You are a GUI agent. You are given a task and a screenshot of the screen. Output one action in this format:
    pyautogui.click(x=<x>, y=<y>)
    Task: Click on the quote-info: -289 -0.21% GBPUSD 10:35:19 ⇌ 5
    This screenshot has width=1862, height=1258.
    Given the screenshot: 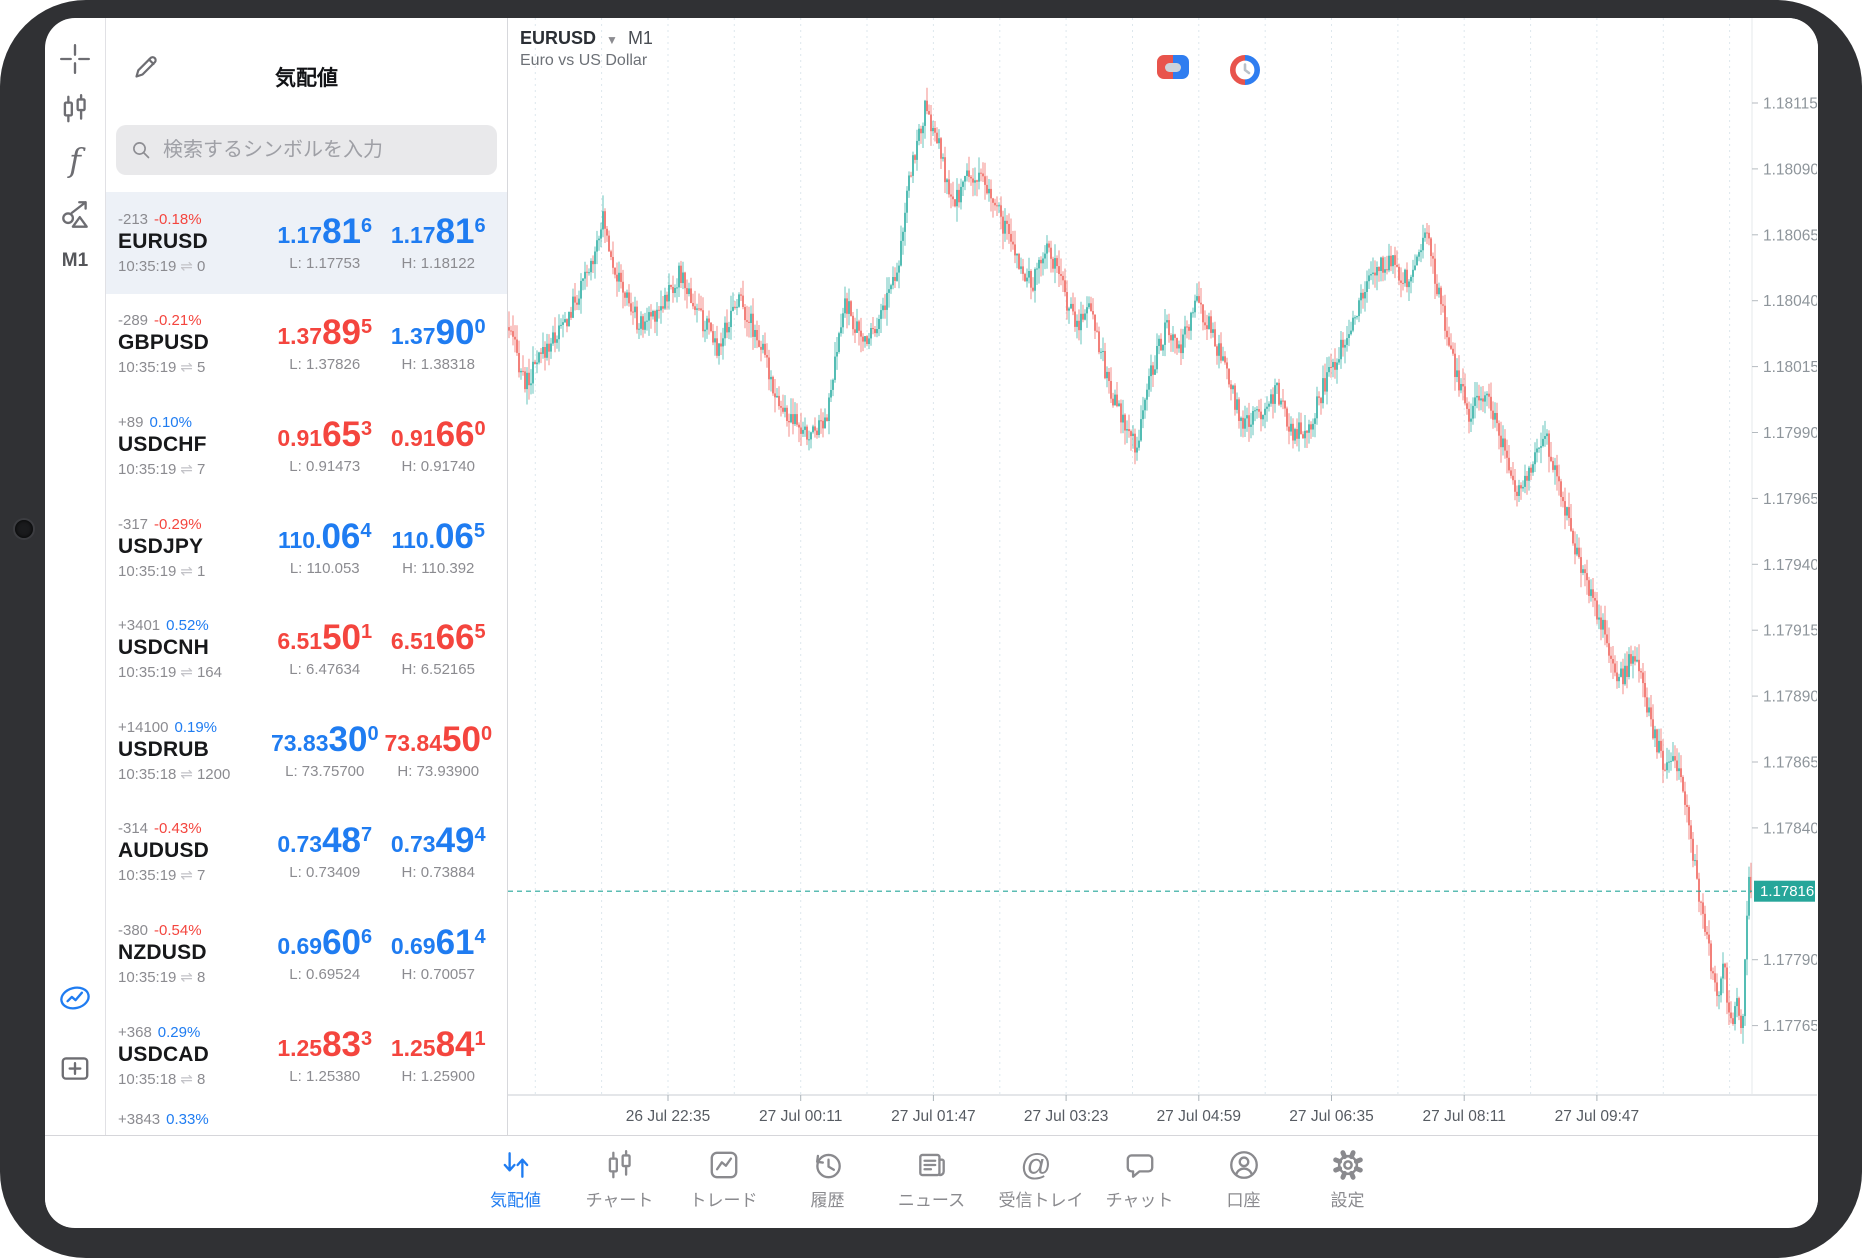 What is the action you would take?
    pyautogui.click(x=193, y=344)
    